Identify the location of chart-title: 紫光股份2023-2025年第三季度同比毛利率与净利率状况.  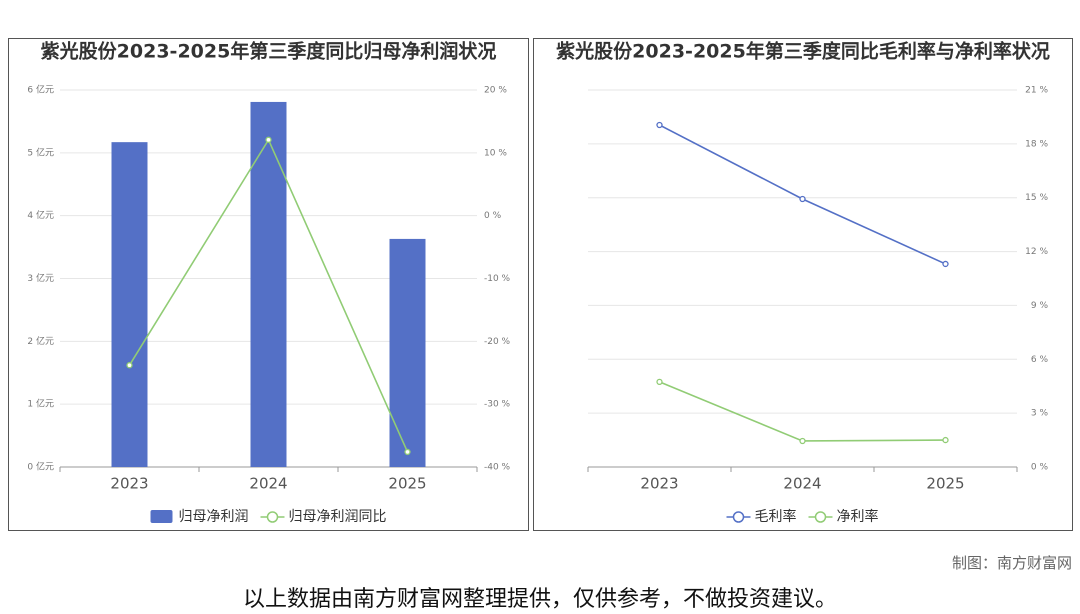
(803, 51).